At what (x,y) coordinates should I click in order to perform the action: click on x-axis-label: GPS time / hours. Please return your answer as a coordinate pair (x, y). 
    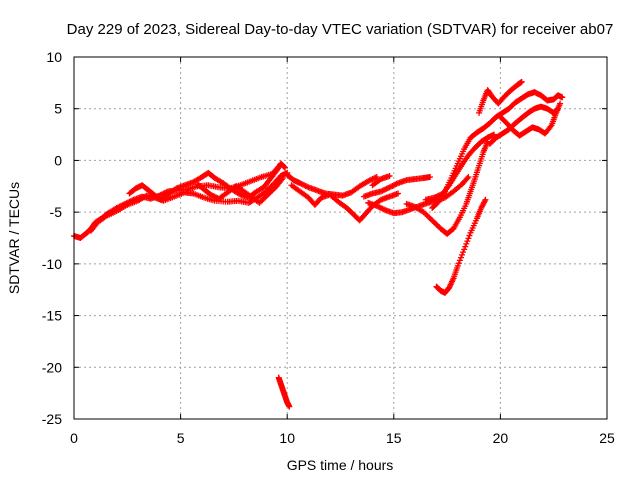
    Looking at the image, I should click on (340, 465).